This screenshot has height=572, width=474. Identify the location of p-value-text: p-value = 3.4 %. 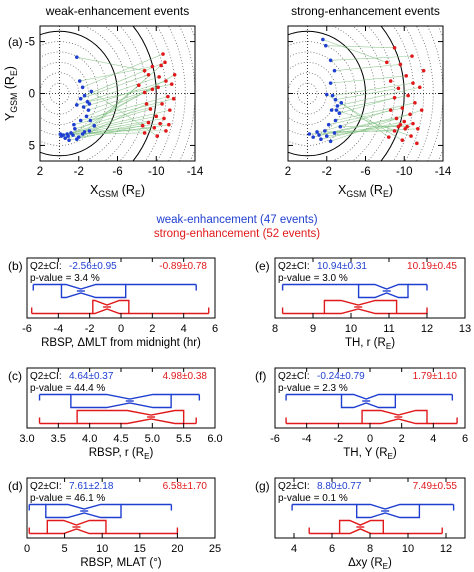
(65, 278).